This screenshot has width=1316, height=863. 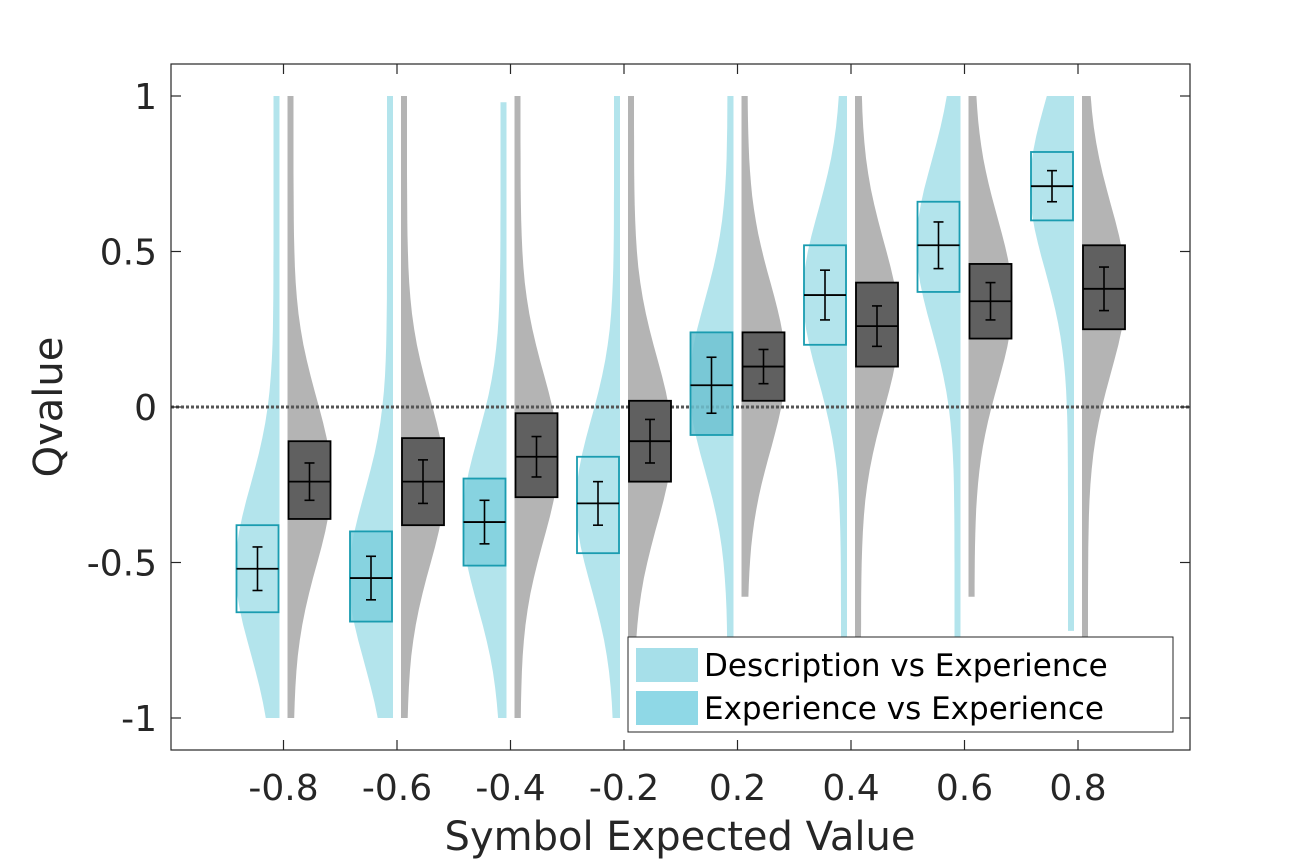 I want to click on x-tick-label-0.6: 0.6, so click(x=964, y=788).